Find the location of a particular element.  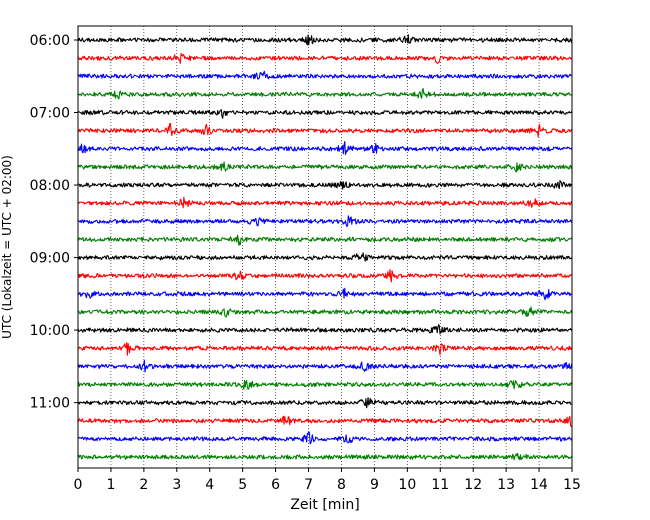

x-tick-label: 3 is located at coordinates (176, 485).